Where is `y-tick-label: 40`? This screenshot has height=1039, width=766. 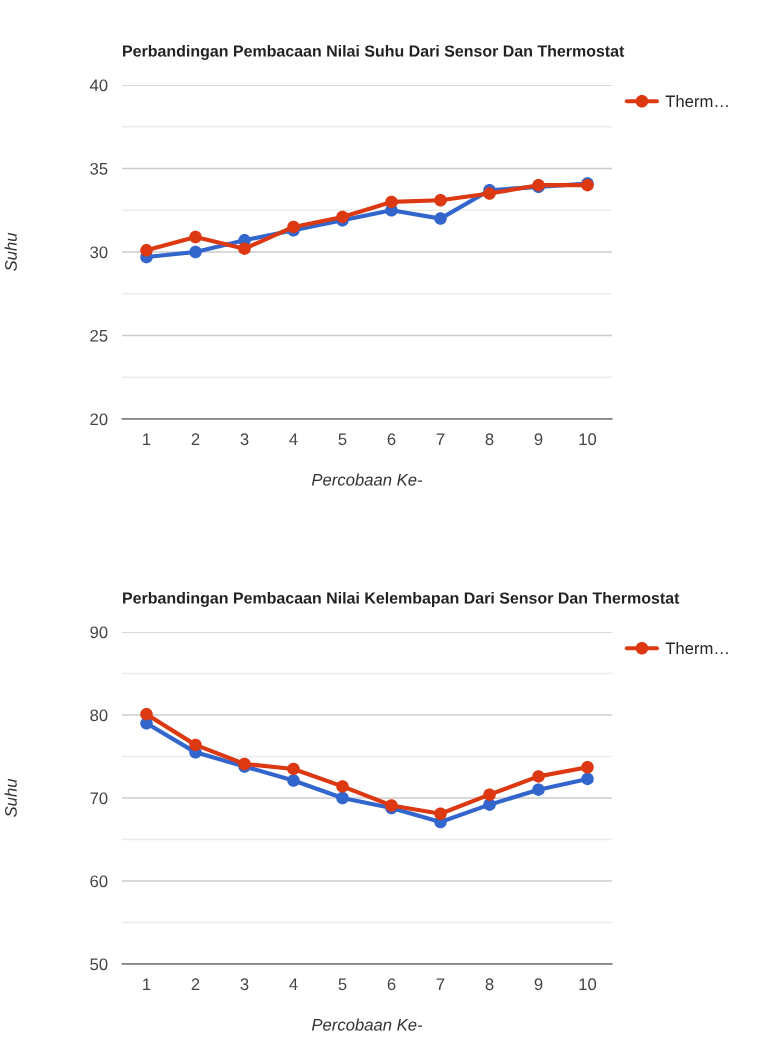
y-tick-label: 40 is located at coordinates (98, 85).